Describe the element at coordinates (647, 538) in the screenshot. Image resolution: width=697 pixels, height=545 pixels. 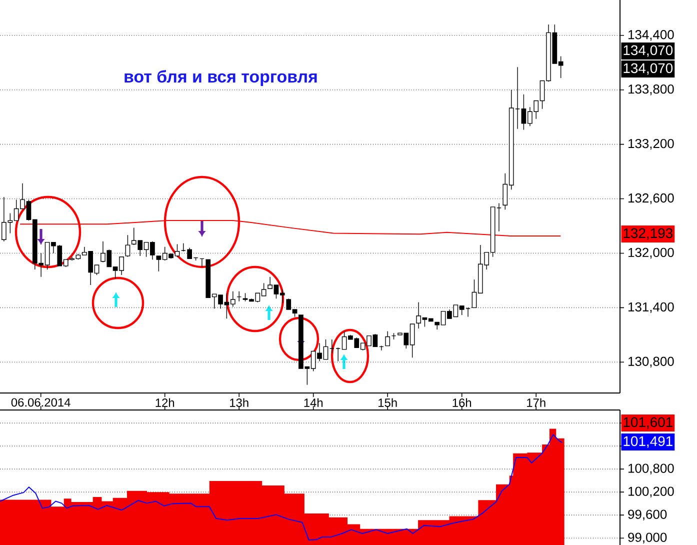
I see `y-tick-label: 99,000` at that location.